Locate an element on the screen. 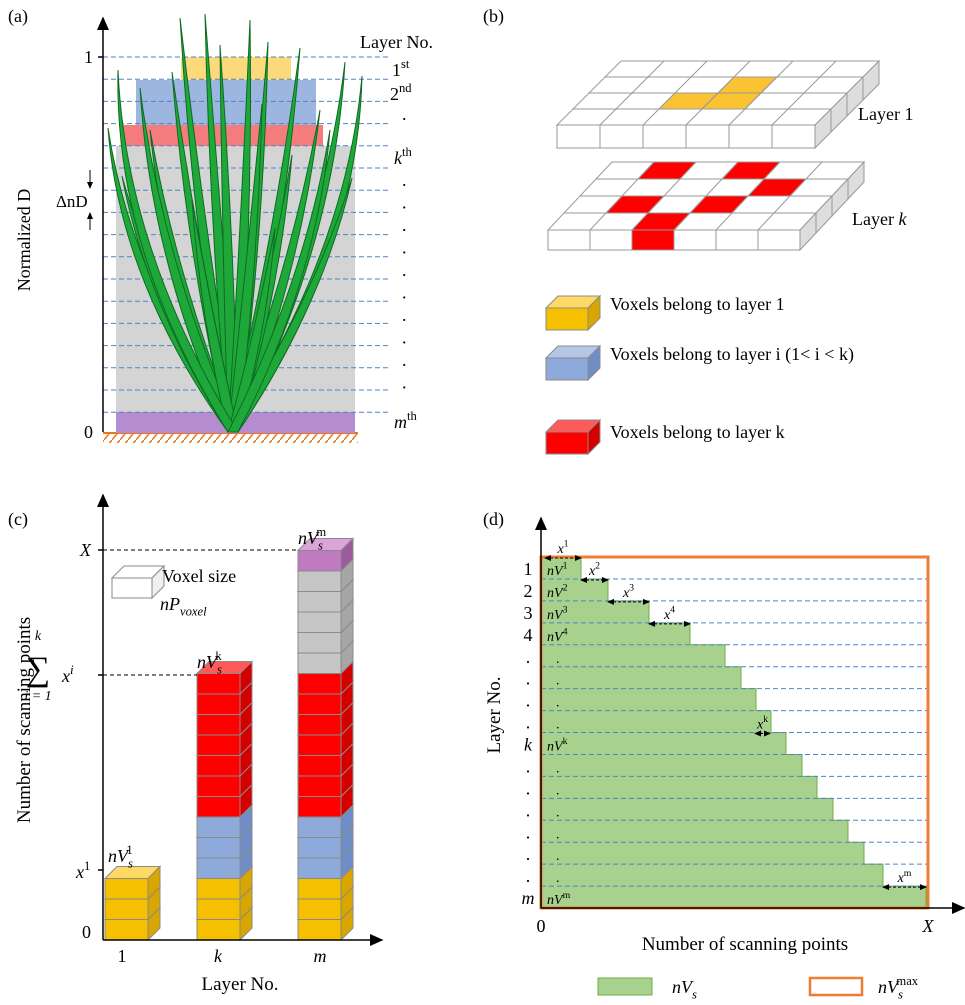  text-part: 1 is located at coordinates (129, 850).